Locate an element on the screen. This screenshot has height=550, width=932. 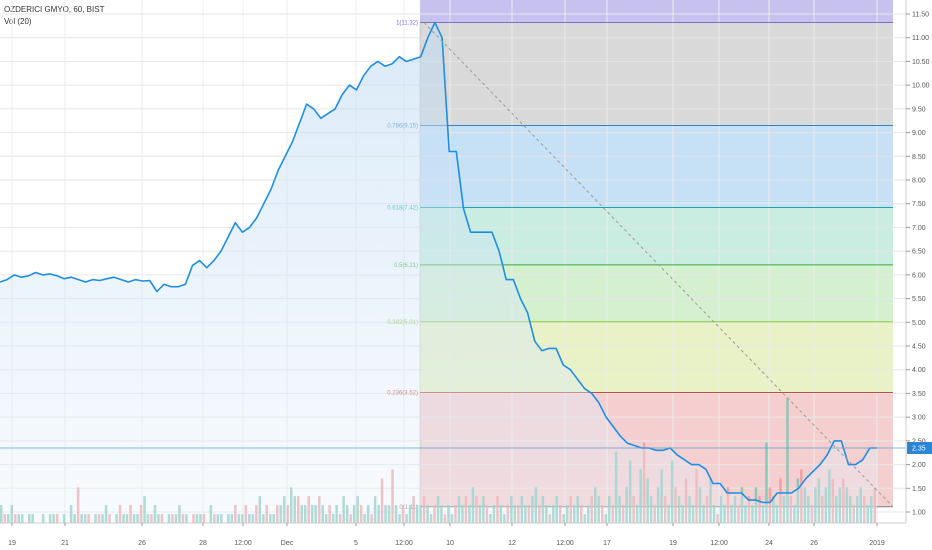
symbol-title: OZDERICI GMYO, 60, BIST is located at coordinates (54, 9).